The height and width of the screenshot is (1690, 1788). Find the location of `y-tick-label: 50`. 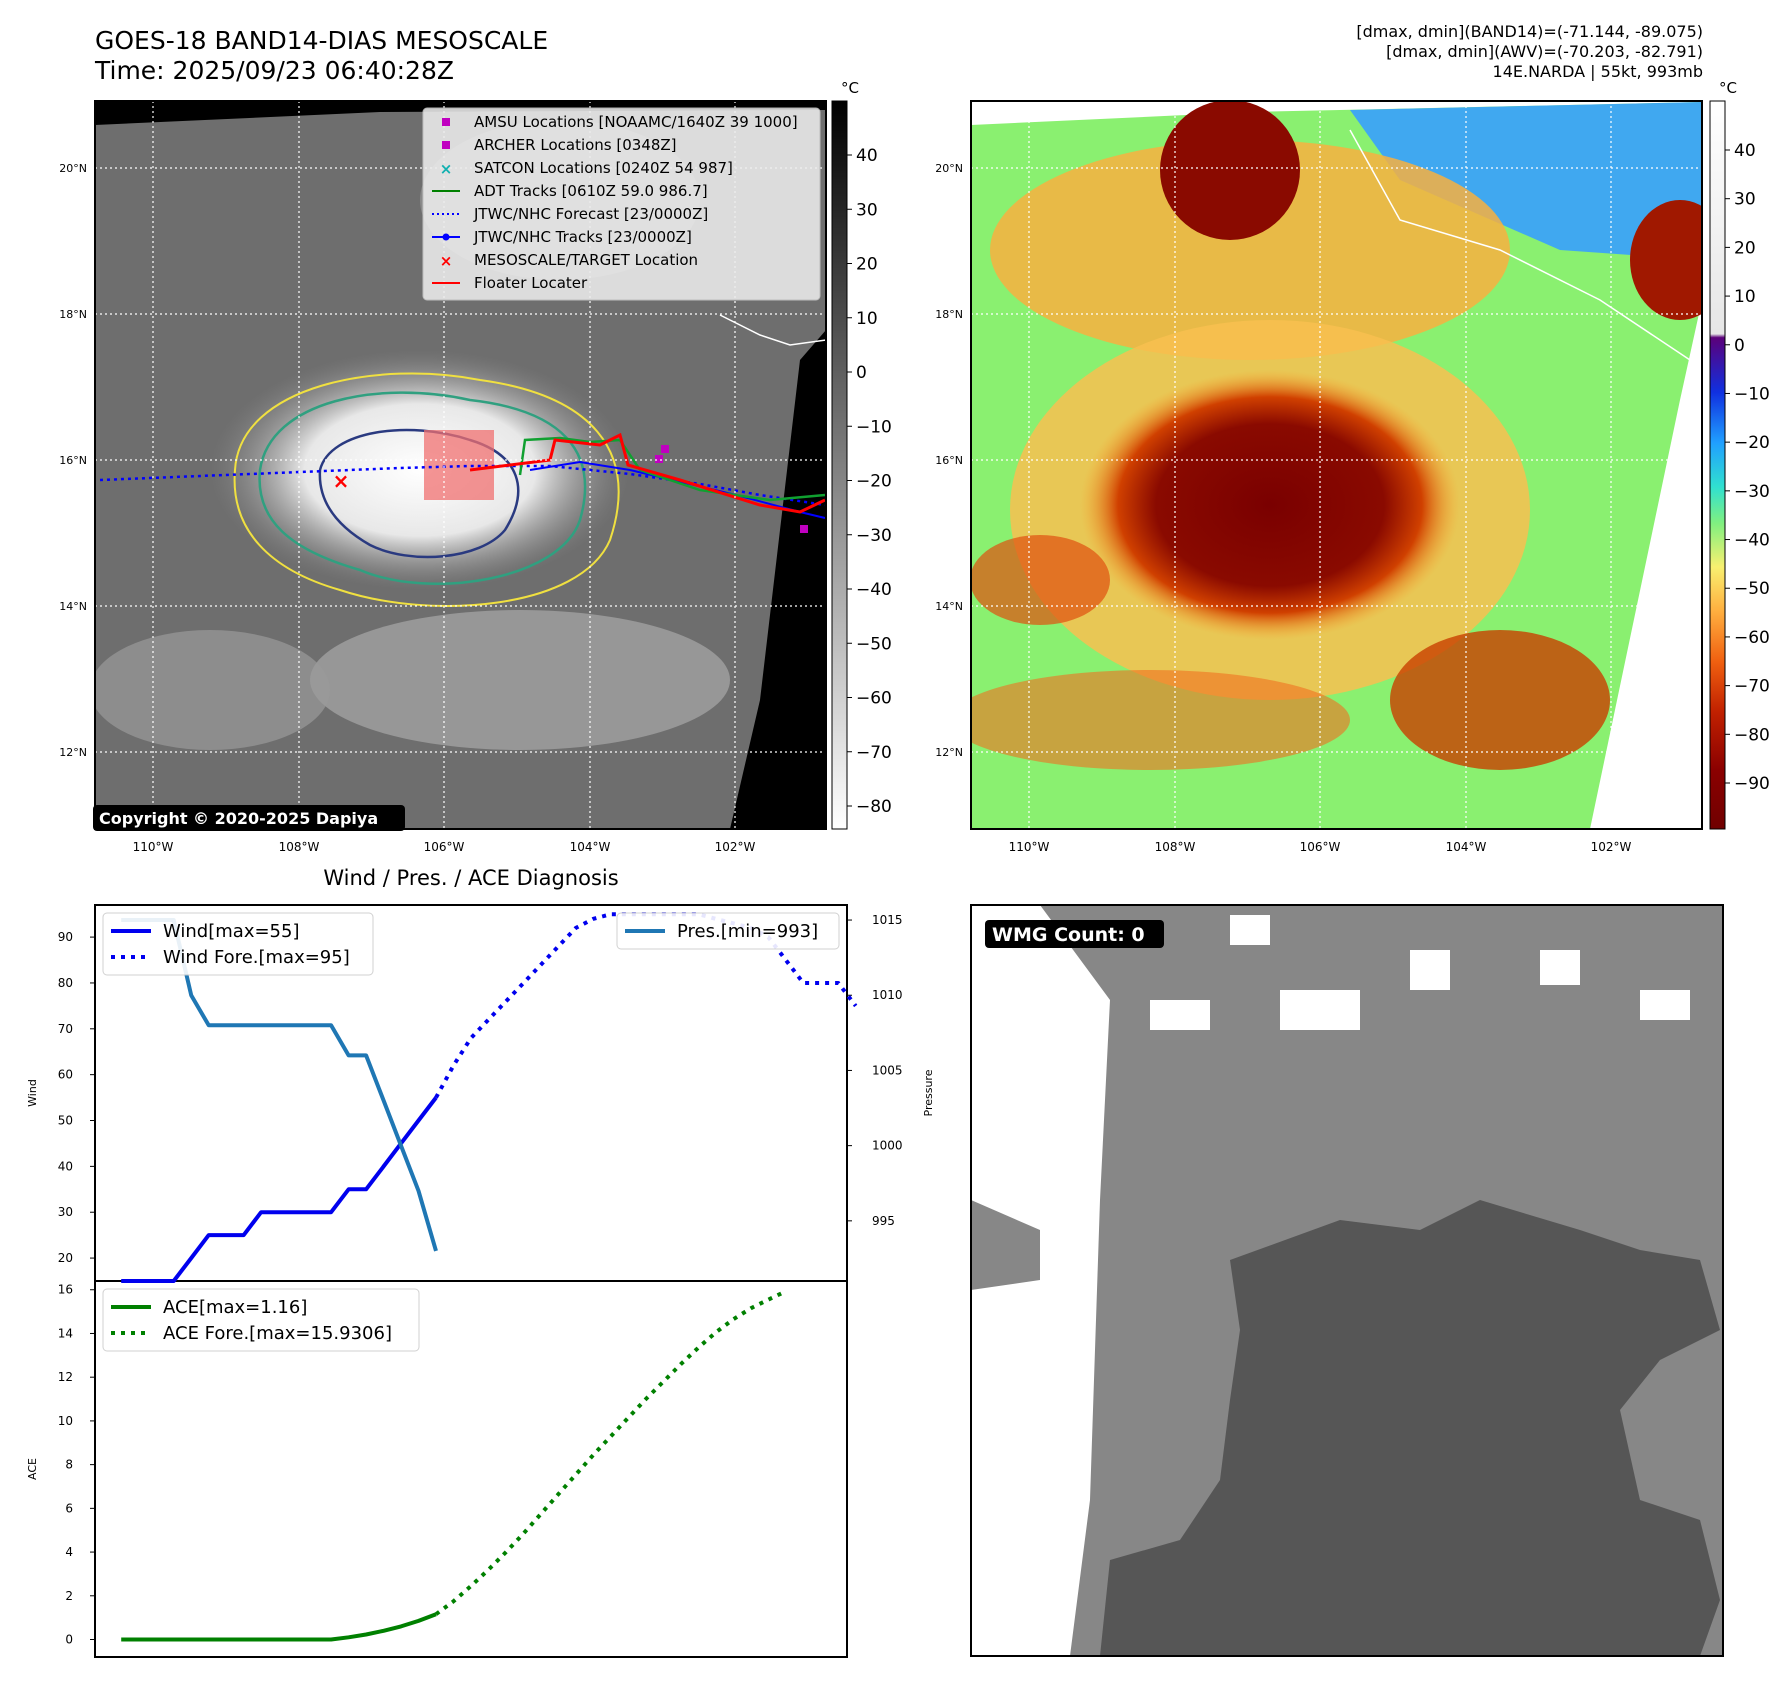

y-tick-label: 50 is located at coordinates (65, 1121).